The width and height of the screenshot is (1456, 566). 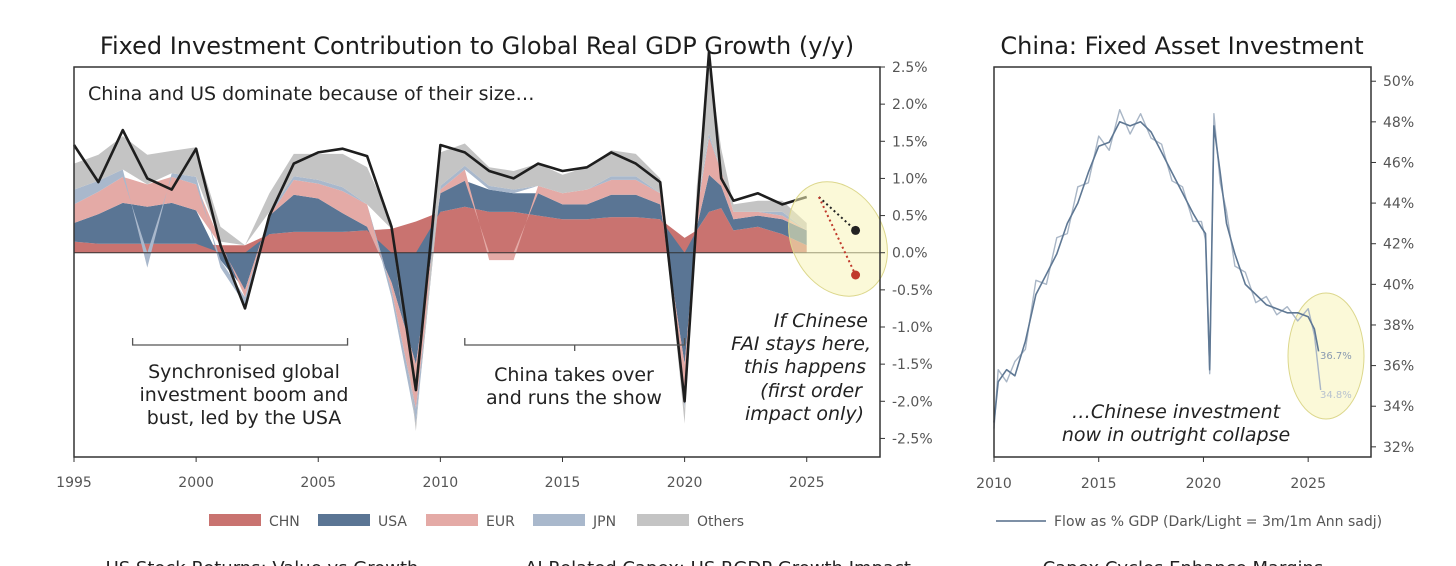 What do you see at coordinates (837, 214) in the screenshot?
I see `projection-line-flat` at bounding box center [837, 214].